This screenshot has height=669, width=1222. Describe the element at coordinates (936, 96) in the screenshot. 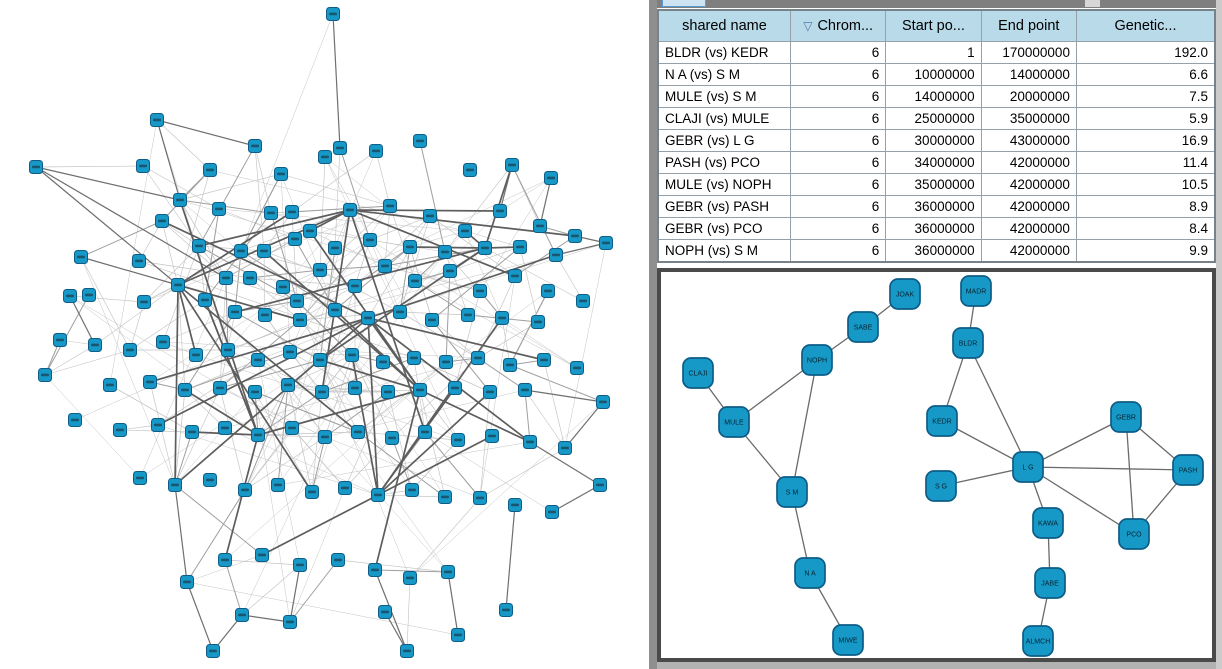

I see `table-row: MULE (vs) S M 6 14000000 20000000 7.5` at that location.